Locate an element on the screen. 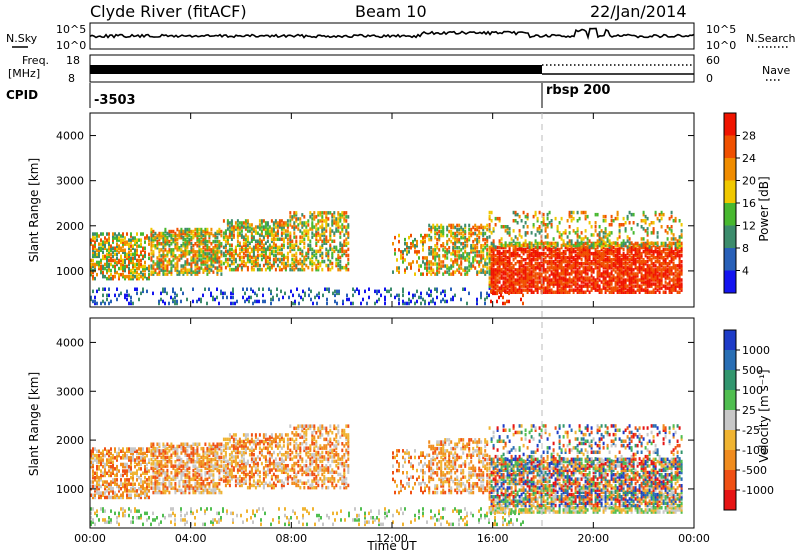 The width and height of the screenshot is (800, 554). colorbar-tick-label: 8 is located at coordinates (745, 248).